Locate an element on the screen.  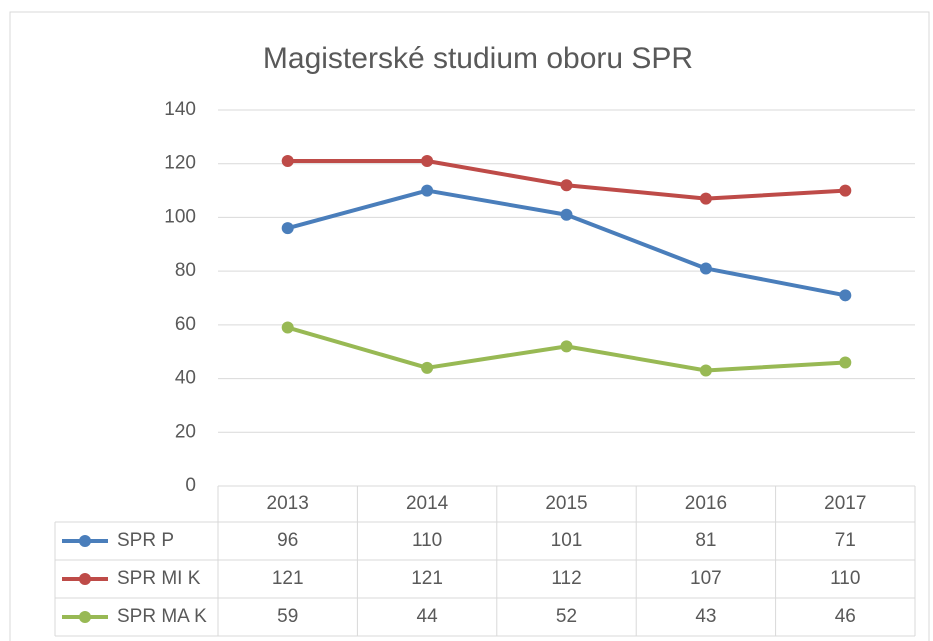
table-cell: 52 is located at coordinates (566, 616).